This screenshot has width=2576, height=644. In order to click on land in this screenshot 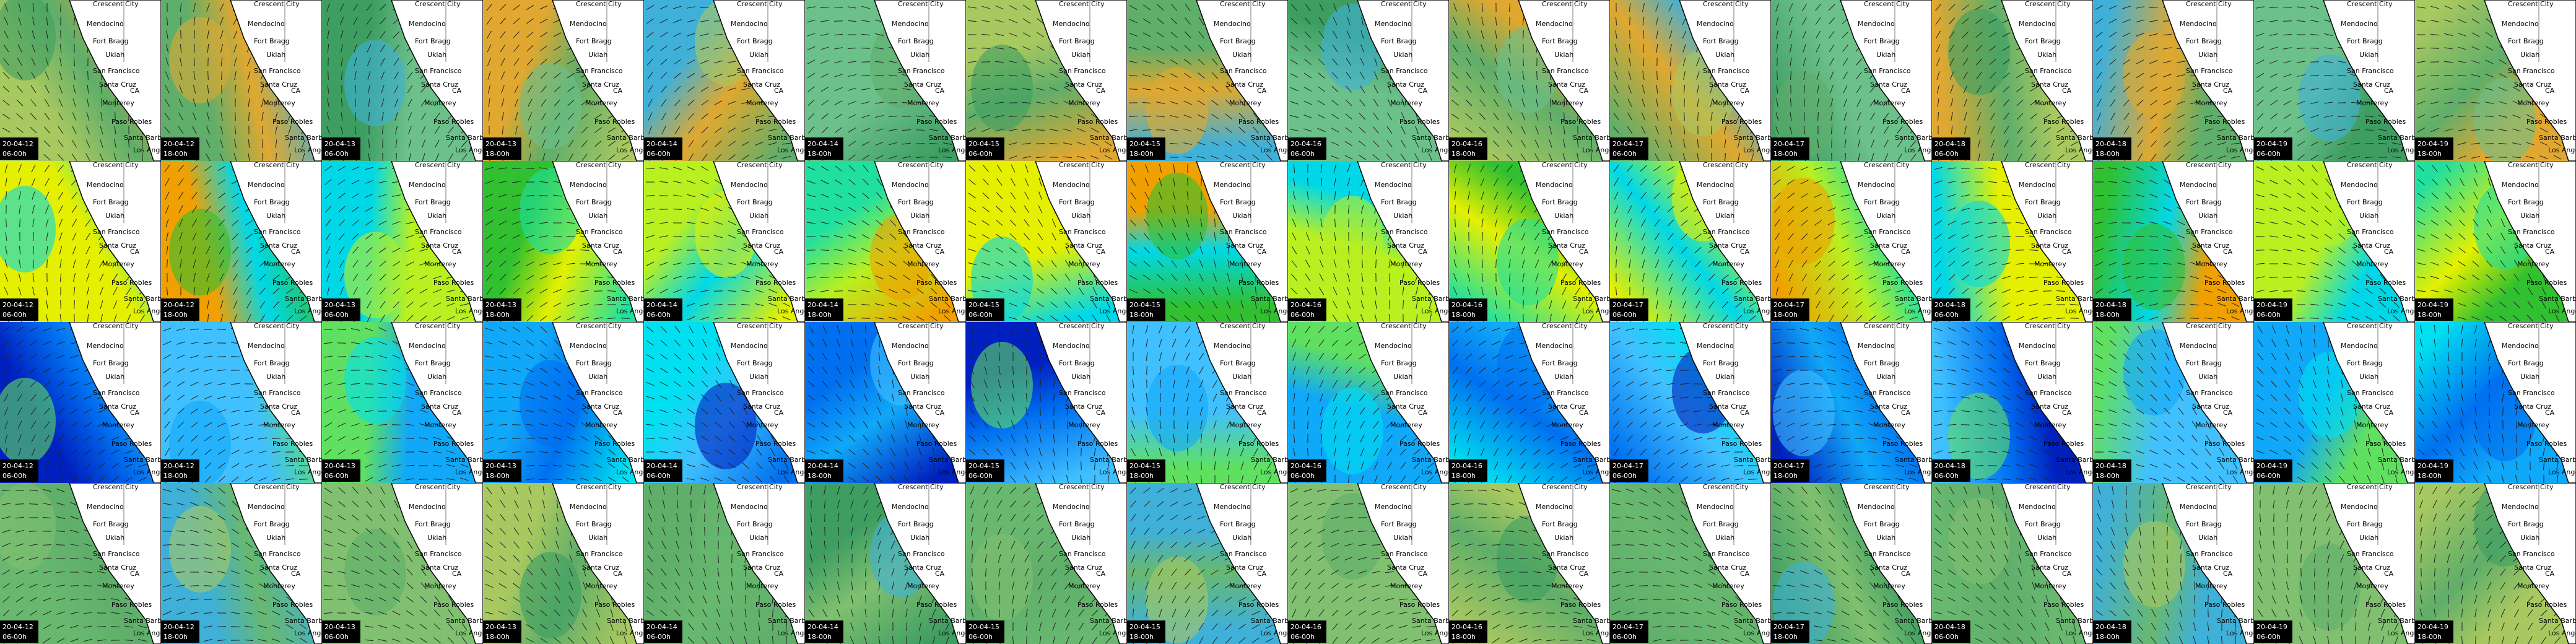, I will do `click(2208, 241)`.